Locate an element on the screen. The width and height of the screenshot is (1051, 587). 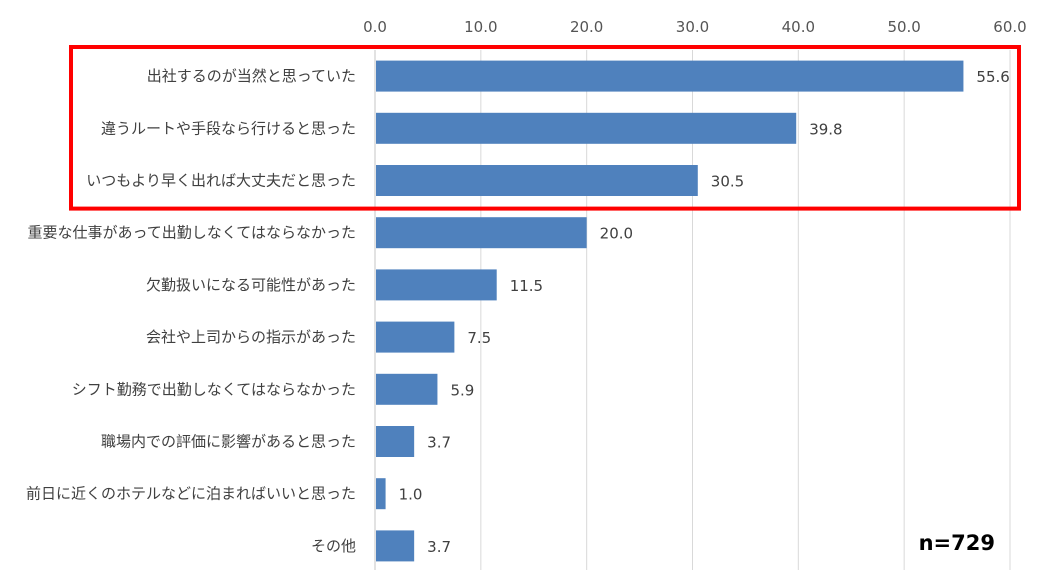
data-label: 1.0 is located at coordinates (411, 495).